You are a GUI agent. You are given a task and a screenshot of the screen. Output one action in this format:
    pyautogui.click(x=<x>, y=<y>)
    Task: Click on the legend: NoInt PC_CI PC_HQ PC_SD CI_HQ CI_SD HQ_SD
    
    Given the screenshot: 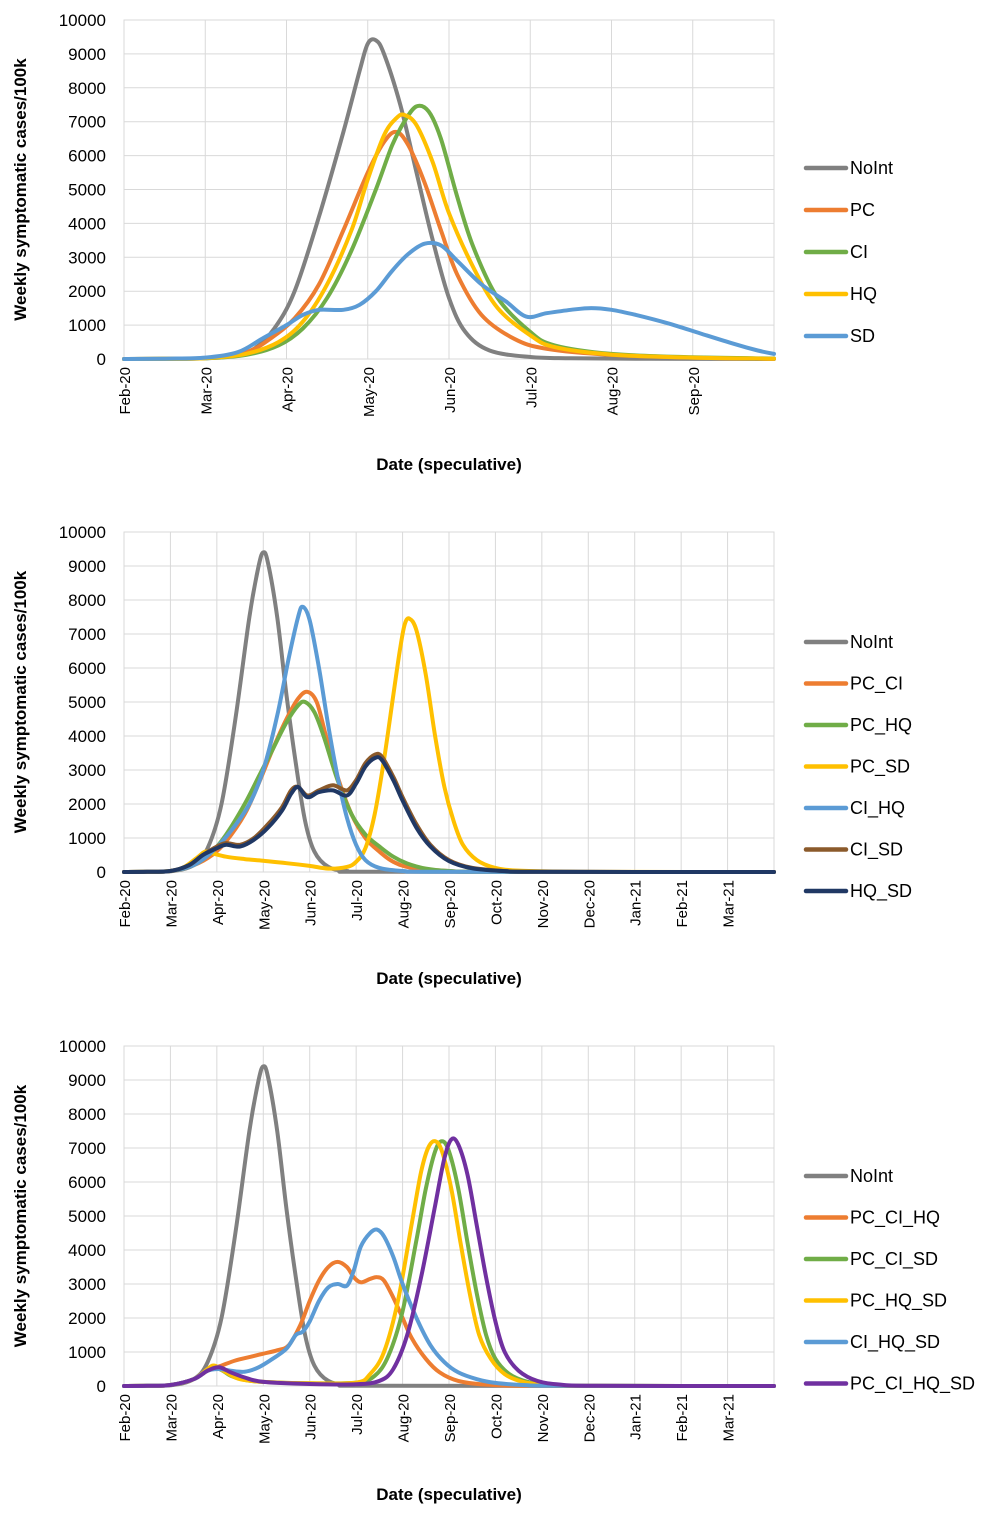 What is the action you would take?
    pyautogui.click(x=857, y=767)
    